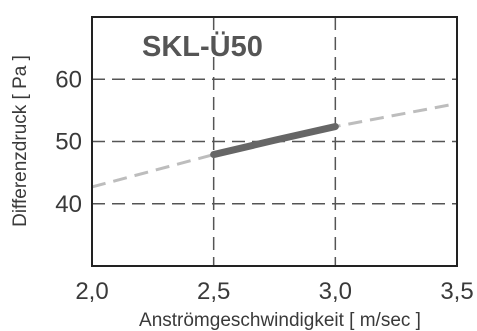 The width and height of the screenshot is (477, 331). I want to click on y-tick-labels: 40 50 60, so click(68, 142).